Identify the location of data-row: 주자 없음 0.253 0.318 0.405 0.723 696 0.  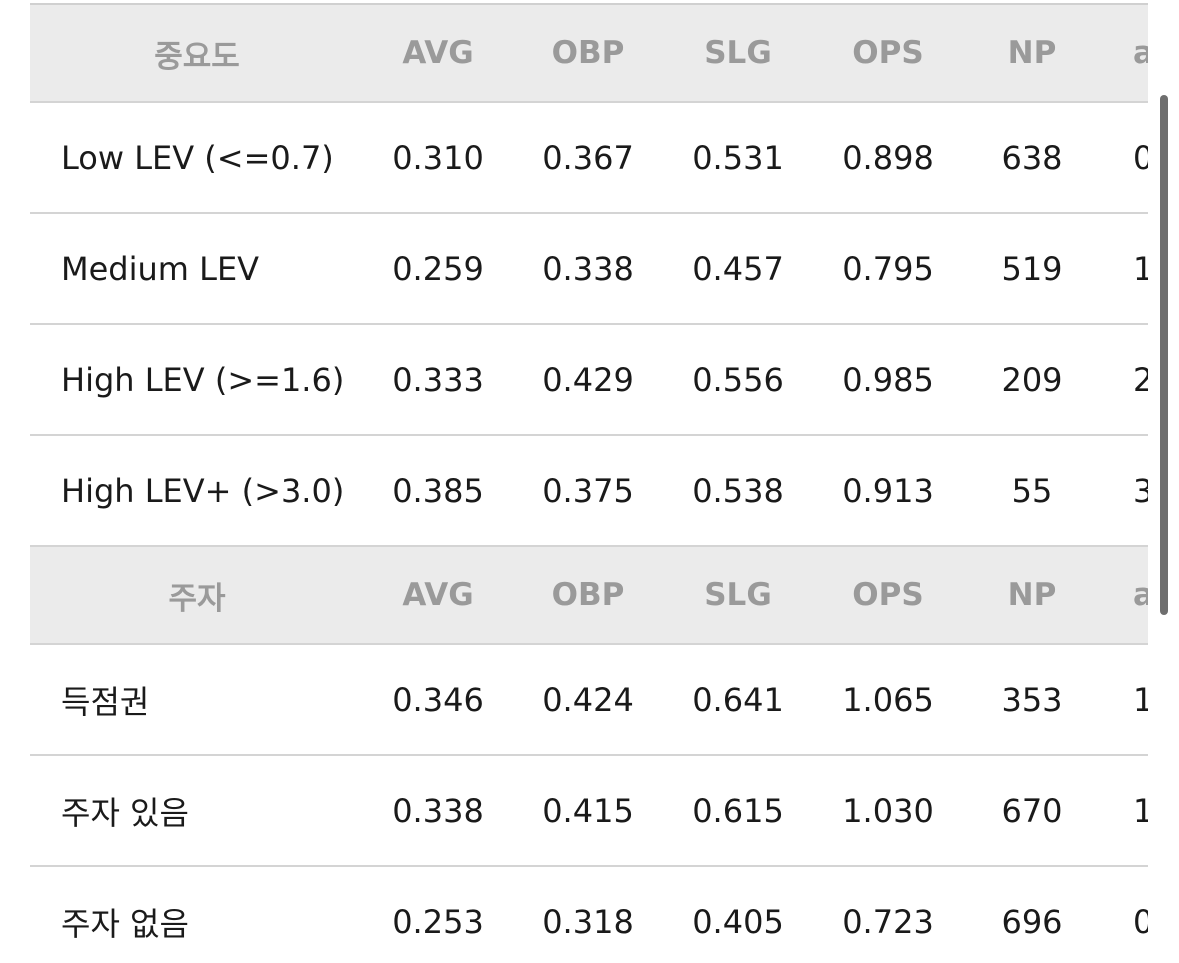
(589, 915).